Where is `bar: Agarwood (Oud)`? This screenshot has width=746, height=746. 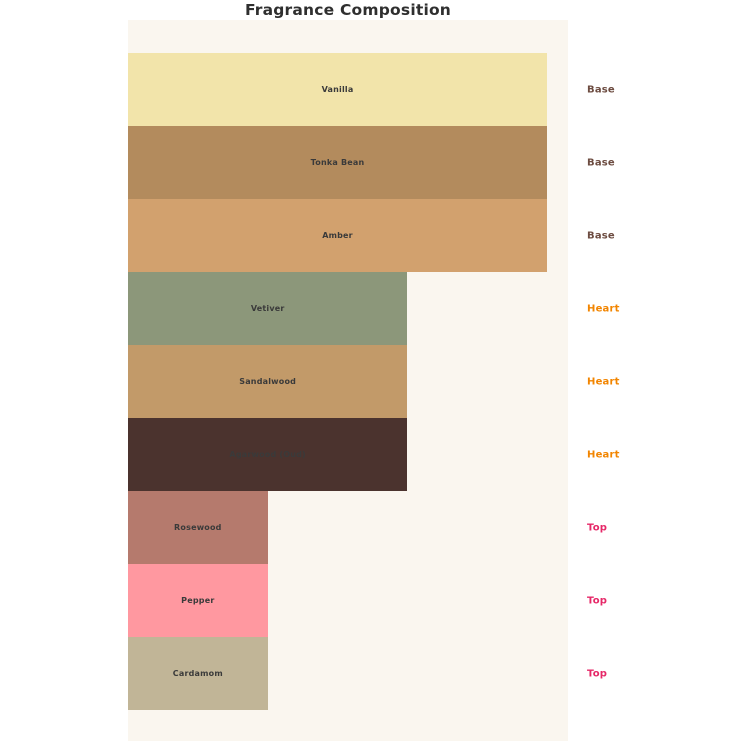 bar: Agarwood (Oud) is located at coordinates (268, 454).